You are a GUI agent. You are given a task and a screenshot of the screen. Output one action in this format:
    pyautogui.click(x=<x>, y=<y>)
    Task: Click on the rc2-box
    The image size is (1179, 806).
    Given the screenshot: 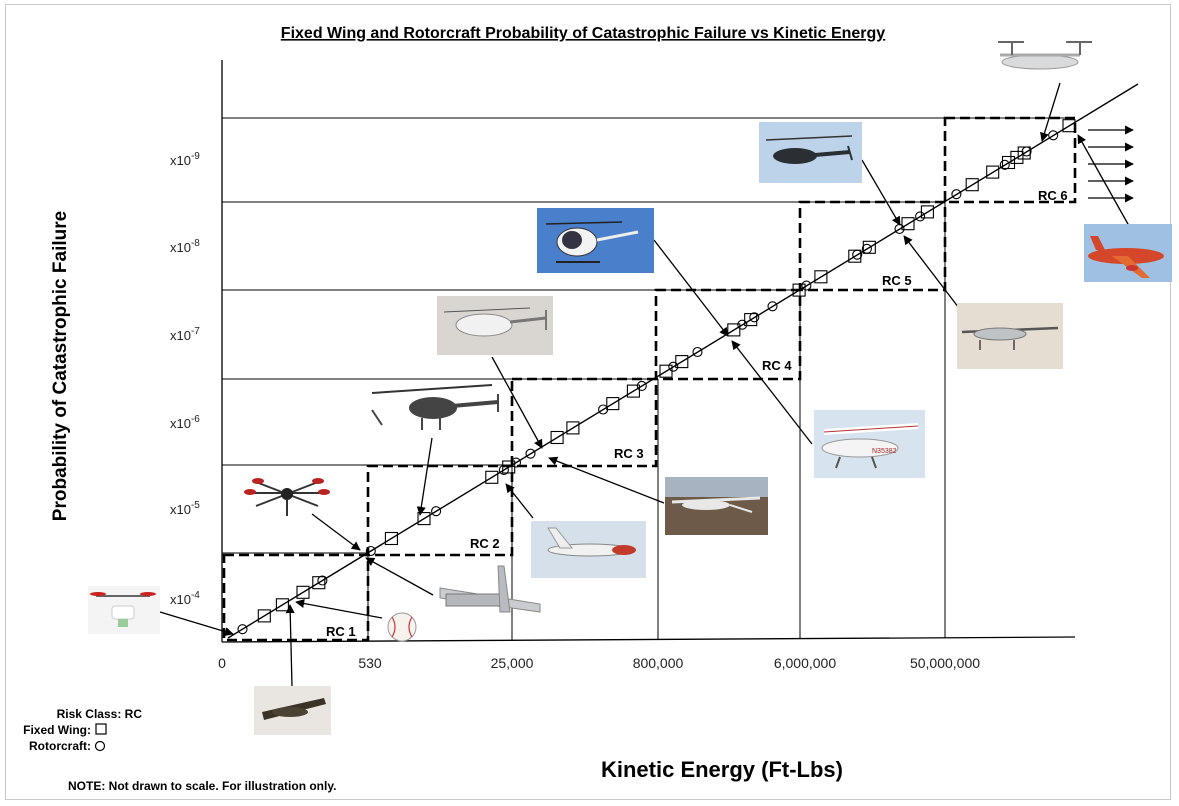 What is the action you would take?
    pyautogui.click(x=440, y=510)
    